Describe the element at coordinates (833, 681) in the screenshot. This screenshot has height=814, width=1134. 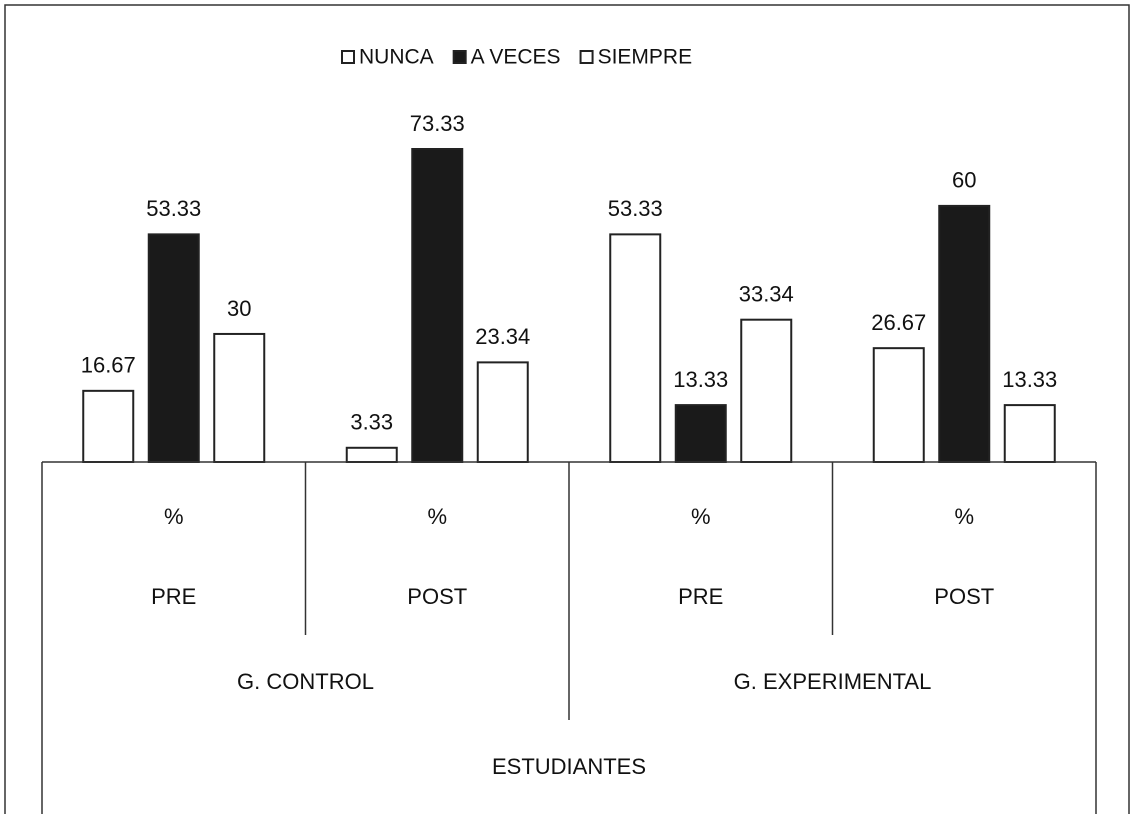
I see `category-group-label: G. EXPERIMENTAL` at that location.